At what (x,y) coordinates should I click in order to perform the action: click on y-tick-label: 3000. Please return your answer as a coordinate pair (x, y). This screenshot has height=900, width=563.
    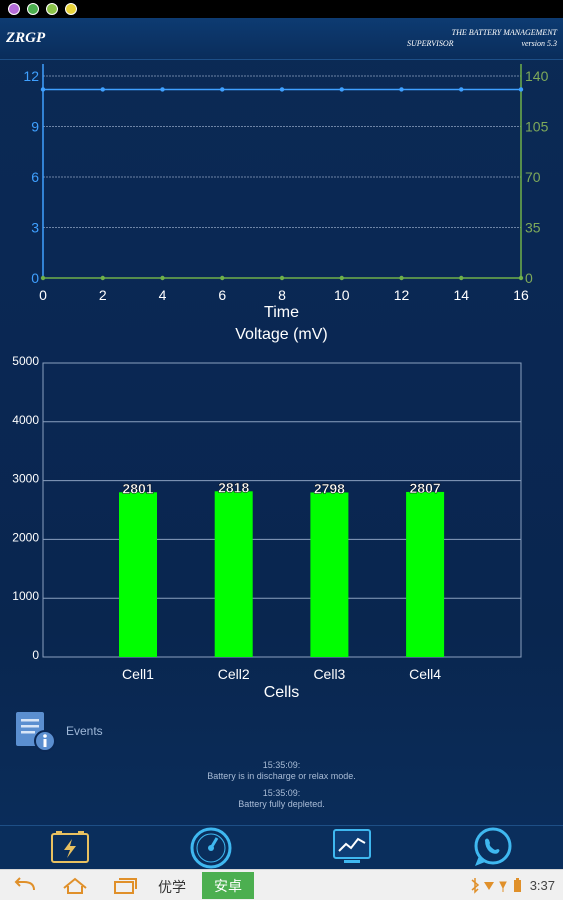
    Looking at the image, I should click on (25, 479).